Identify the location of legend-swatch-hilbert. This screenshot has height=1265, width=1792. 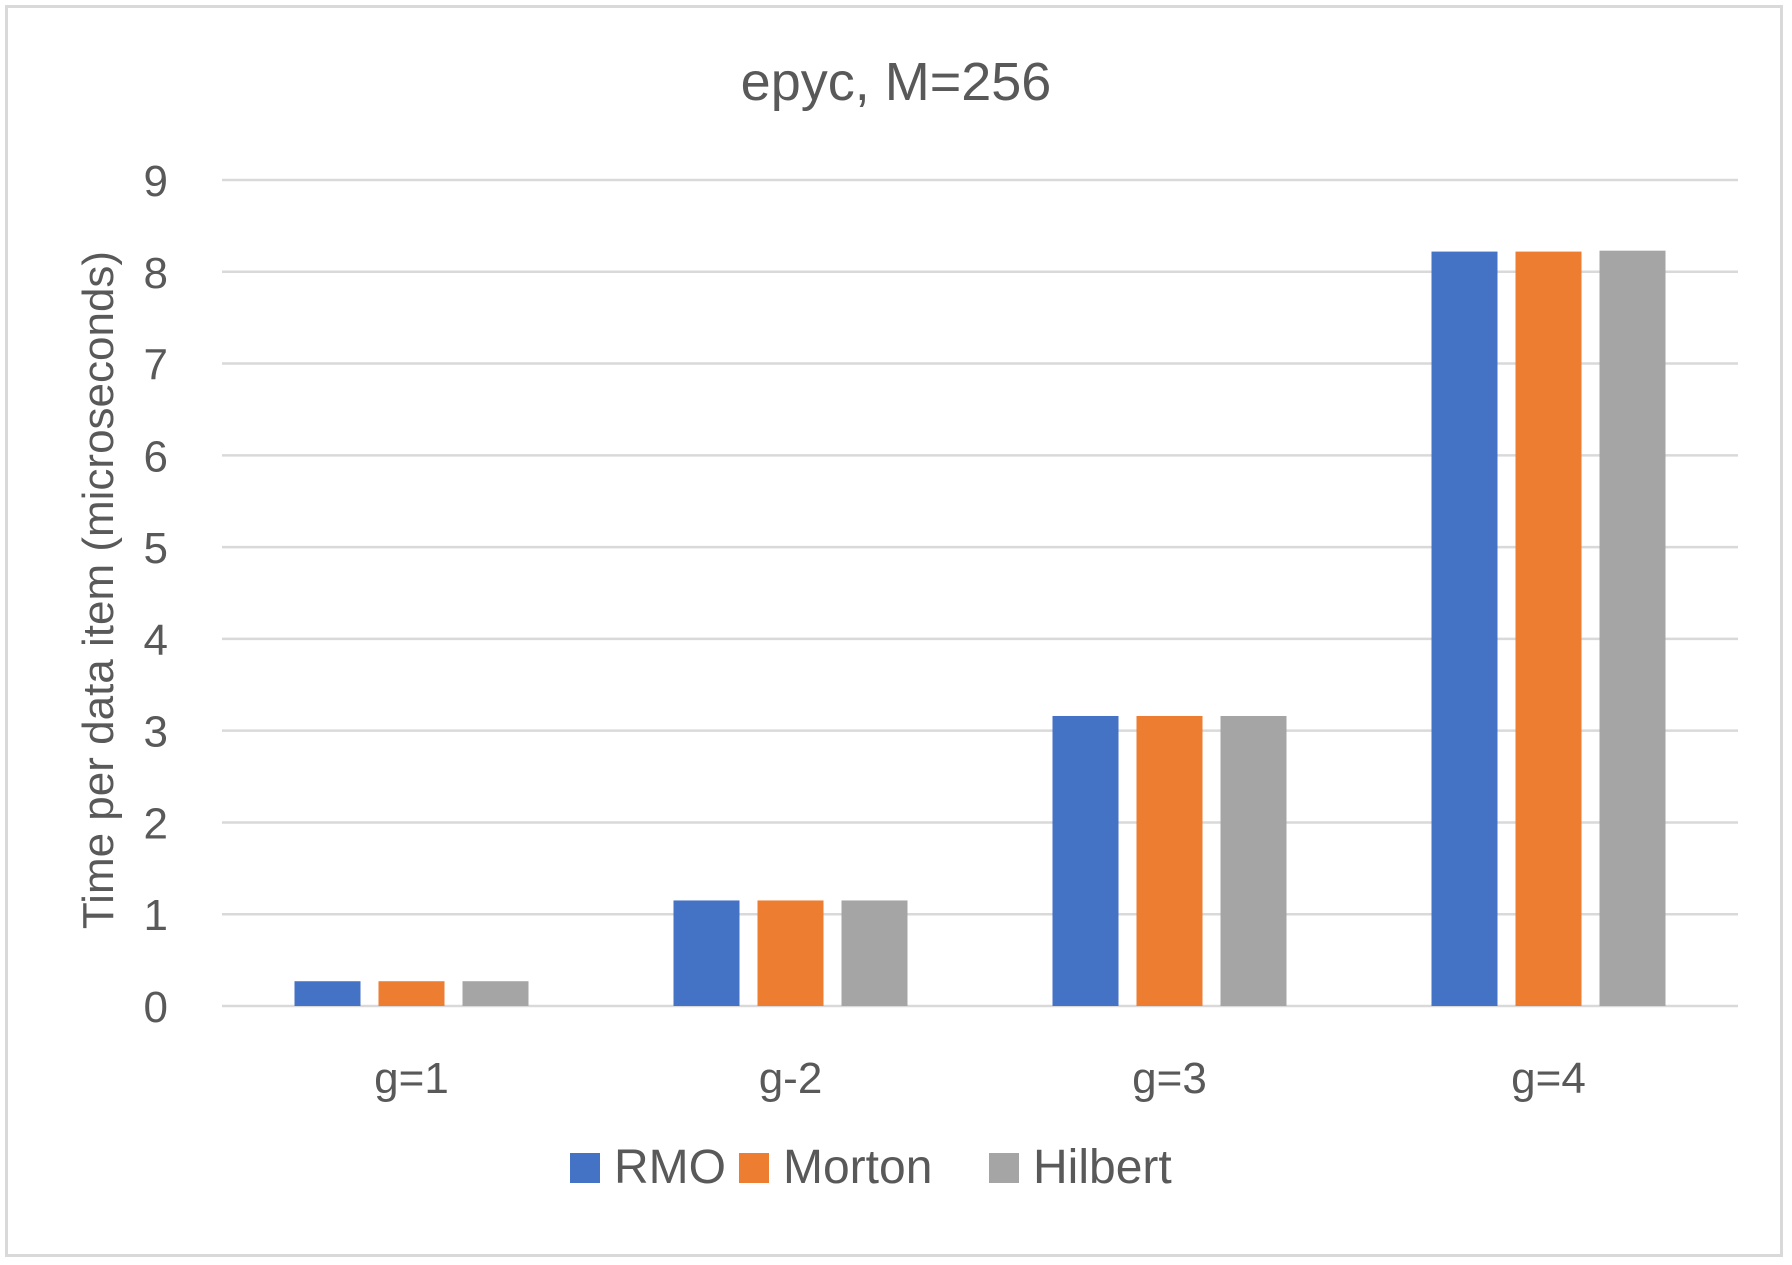
(1004, 1168).